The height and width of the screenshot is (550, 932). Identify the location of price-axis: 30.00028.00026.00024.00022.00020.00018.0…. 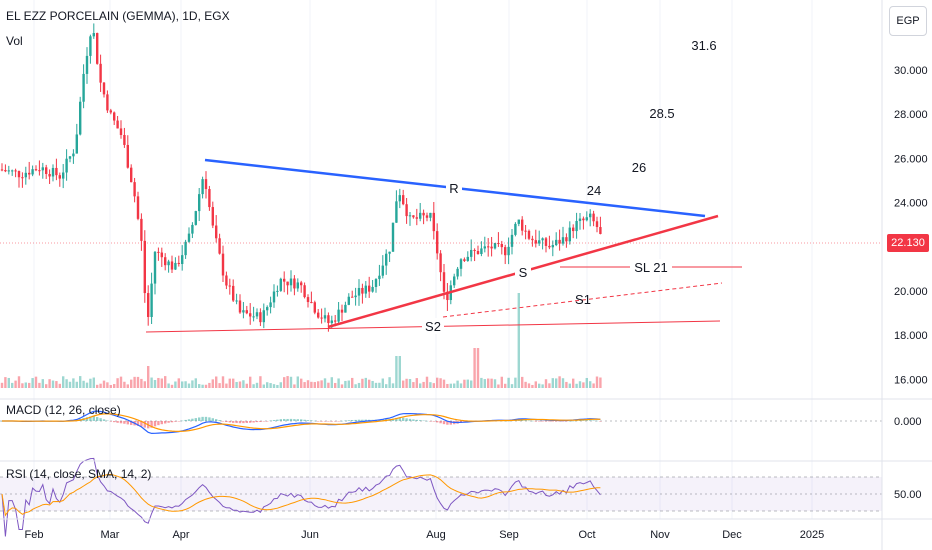
(911, 225).